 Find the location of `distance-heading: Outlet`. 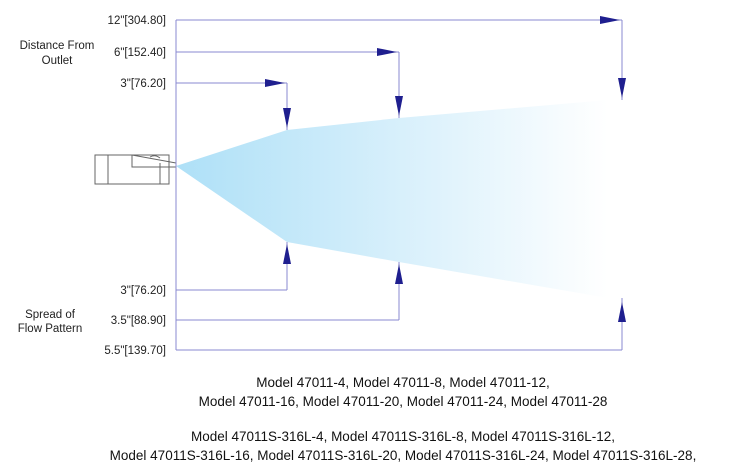

distance-heading: Outlet is located at coordinates (57, 61).